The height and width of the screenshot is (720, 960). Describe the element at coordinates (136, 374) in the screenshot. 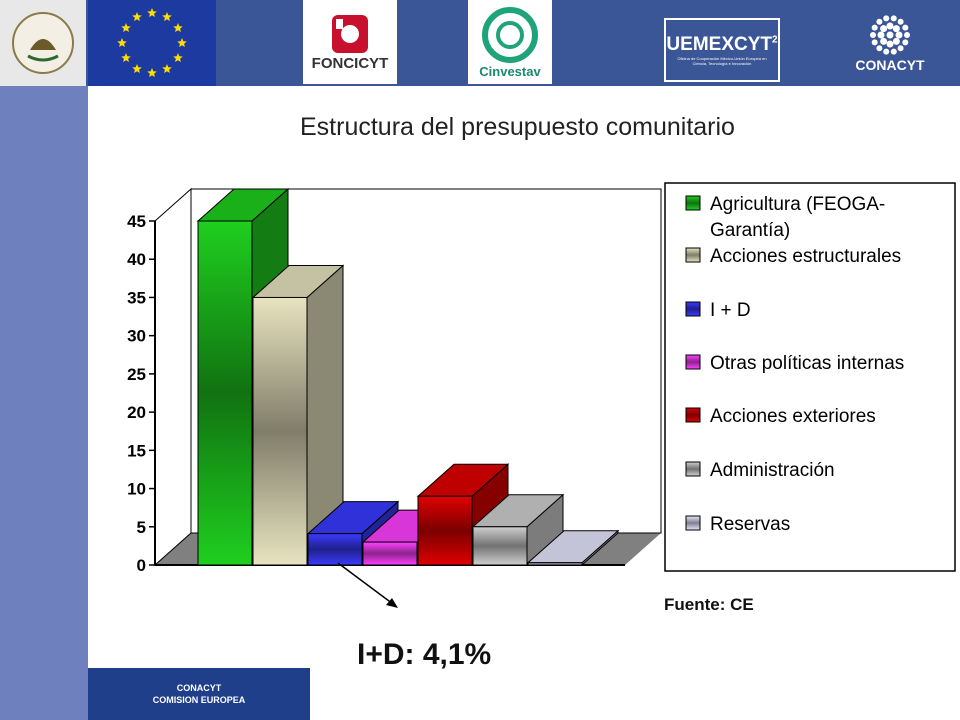

I see `y-tick-label: 25` at that location.